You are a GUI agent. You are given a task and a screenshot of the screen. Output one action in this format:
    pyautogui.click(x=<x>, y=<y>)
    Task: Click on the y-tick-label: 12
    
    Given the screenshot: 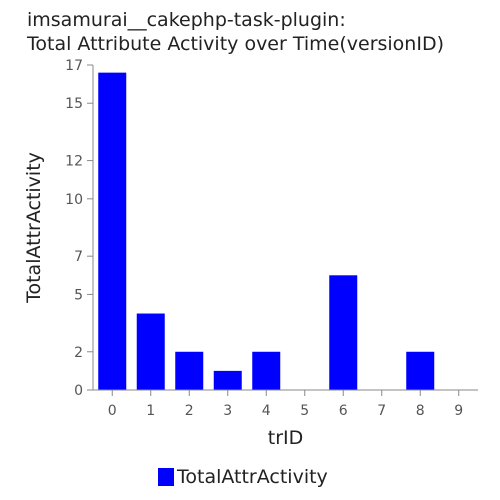 What is the action you would take?
    pyautogui.click(x=74, y=162)
    